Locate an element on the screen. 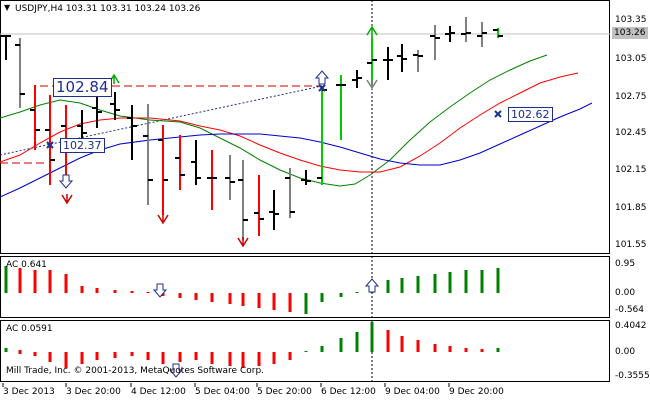  indicator-tick: -0.3555 is located at coordinates (632, 376).